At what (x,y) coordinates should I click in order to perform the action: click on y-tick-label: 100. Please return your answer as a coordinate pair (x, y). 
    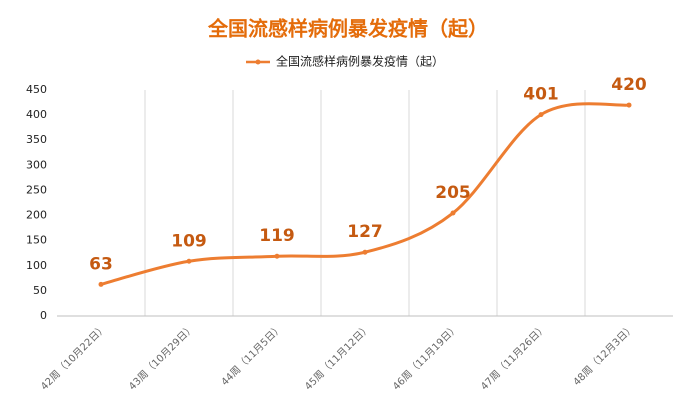
    Looking at the image, I should click on (36, 265).